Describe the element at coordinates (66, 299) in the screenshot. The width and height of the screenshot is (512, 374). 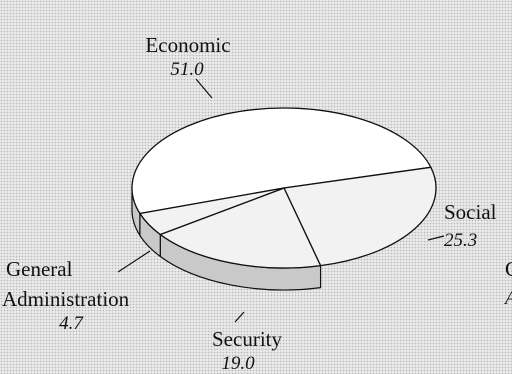
I see `slice-label-general-line2: Administration` at that location.